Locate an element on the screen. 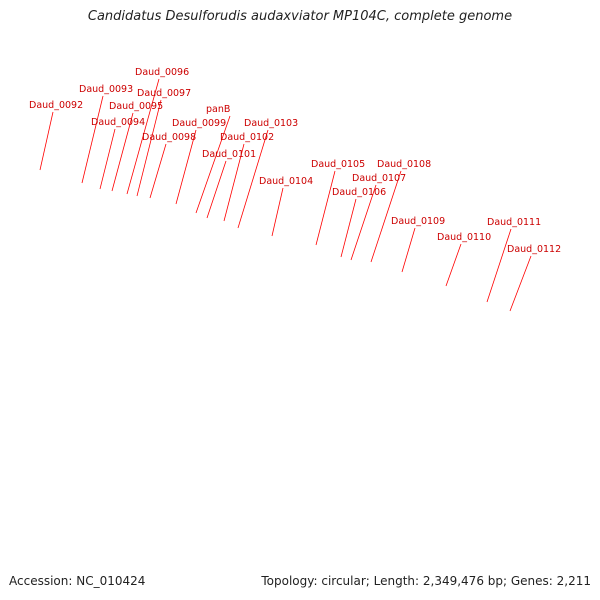 The image size is (600, 600). gene-label: Daud_0106 is located at coordinates (359, 192).